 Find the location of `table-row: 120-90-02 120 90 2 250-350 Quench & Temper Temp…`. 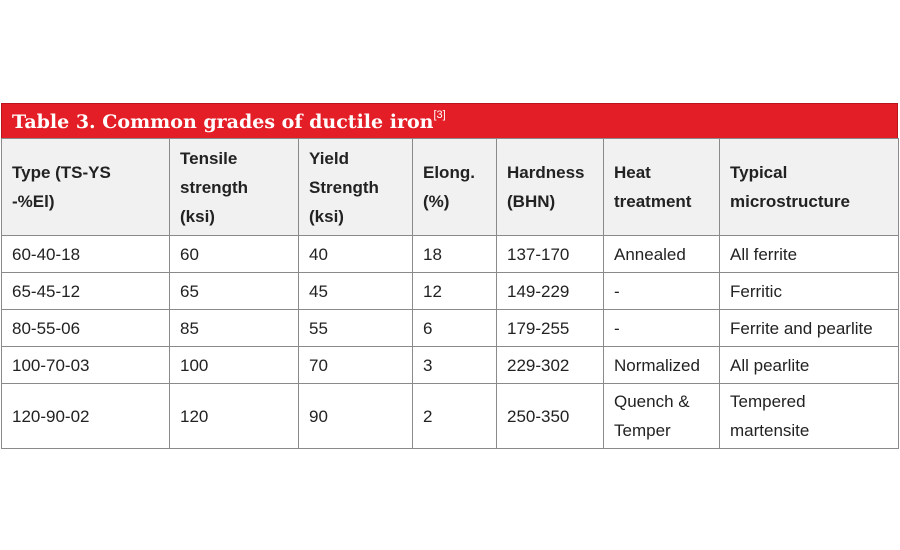

table-row: 120-90-02 120 90 2 250-350 Quench & Temper Temp… is located at coordinates (450, 416).